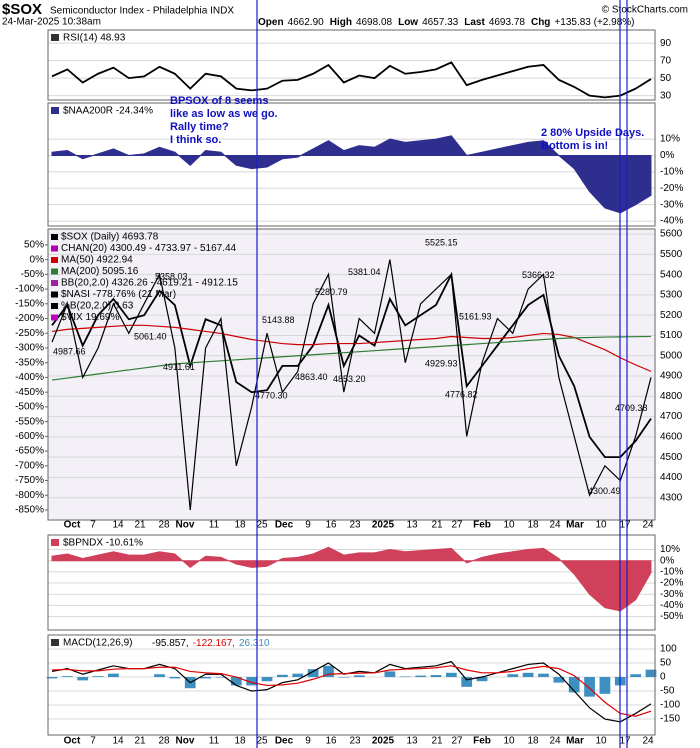  Describe the element at coordinates (94, 38) in the screenshot. I see `panel-title: RSI(14) 48.93` at that location.